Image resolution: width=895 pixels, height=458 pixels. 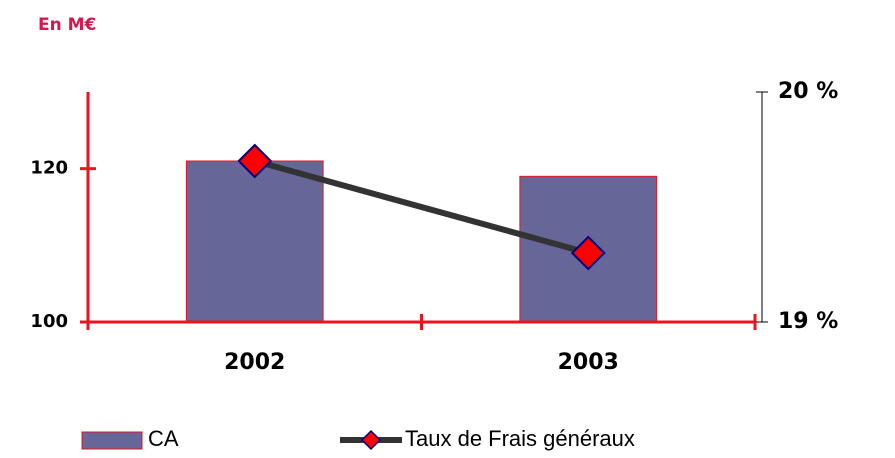 What do you see at coordinates (808, 321) in the screenshot?
I see `y2-tick-label: 19 %` at bounding box center [808, 321].